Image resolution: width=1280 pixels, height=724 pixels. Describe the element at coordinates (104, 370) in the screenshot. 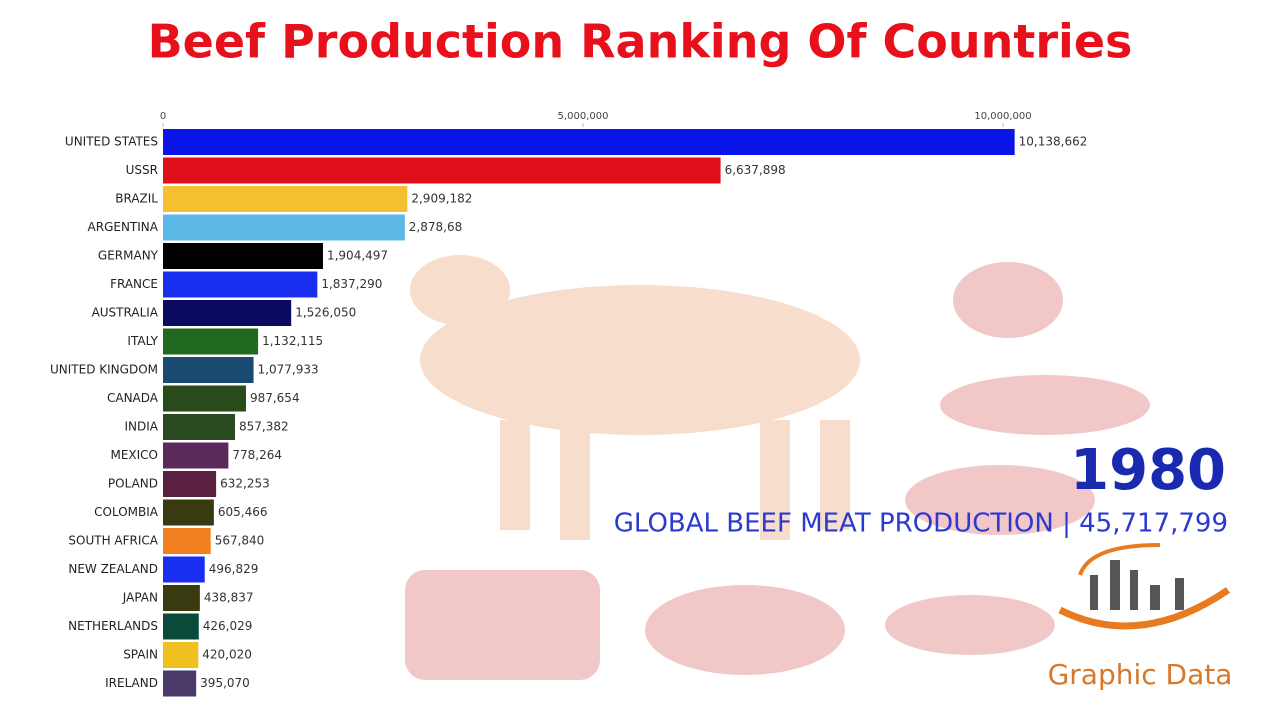

I see `category-label: UNITED KINGDOM` at that location.